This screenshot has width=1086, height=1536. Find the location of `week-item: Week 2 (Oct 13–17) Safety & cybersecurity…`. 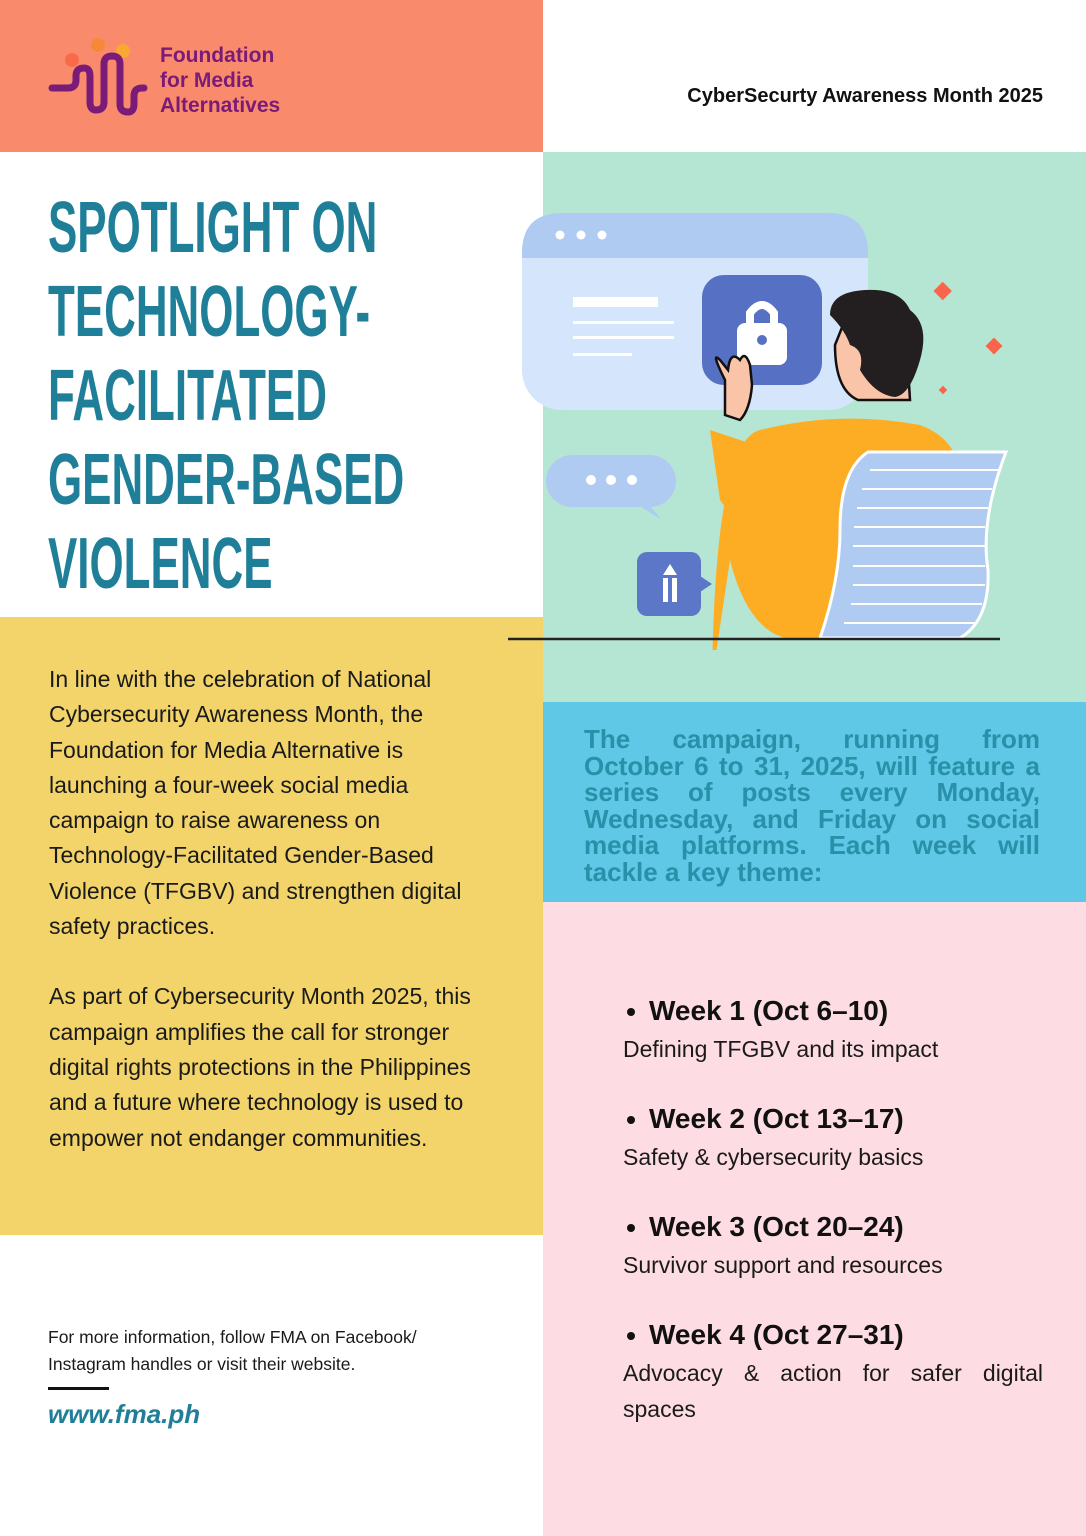

week-item: Week 2 (Oct 13–17) Safety & cybersecurity… is located at coordinates (833, 1138).